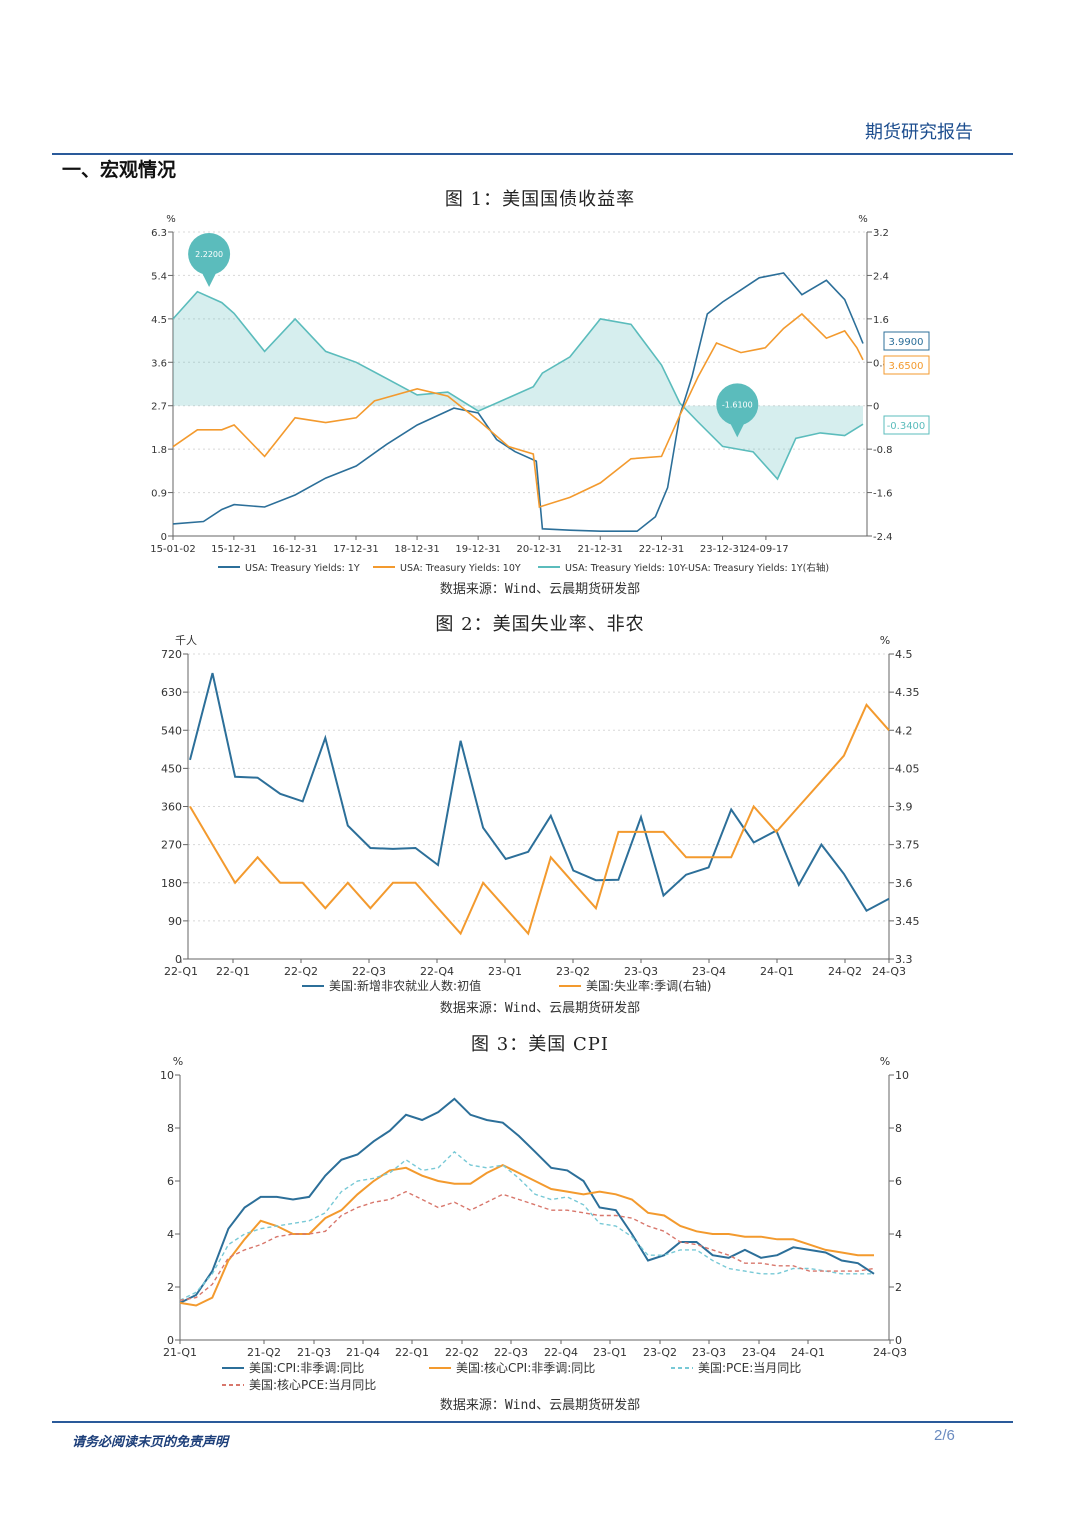 The image size is (1080, 1526). Describe the element at coordinates (600, 549) in the screenshot. I see `x-tick-label: 21-12-31` at that location.